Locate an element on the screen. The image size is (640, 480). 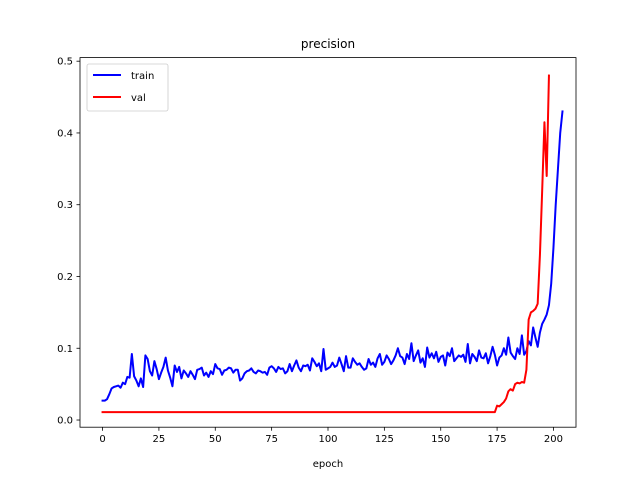
y-tick-label: 0.1 is located at coordinates (65, 349).